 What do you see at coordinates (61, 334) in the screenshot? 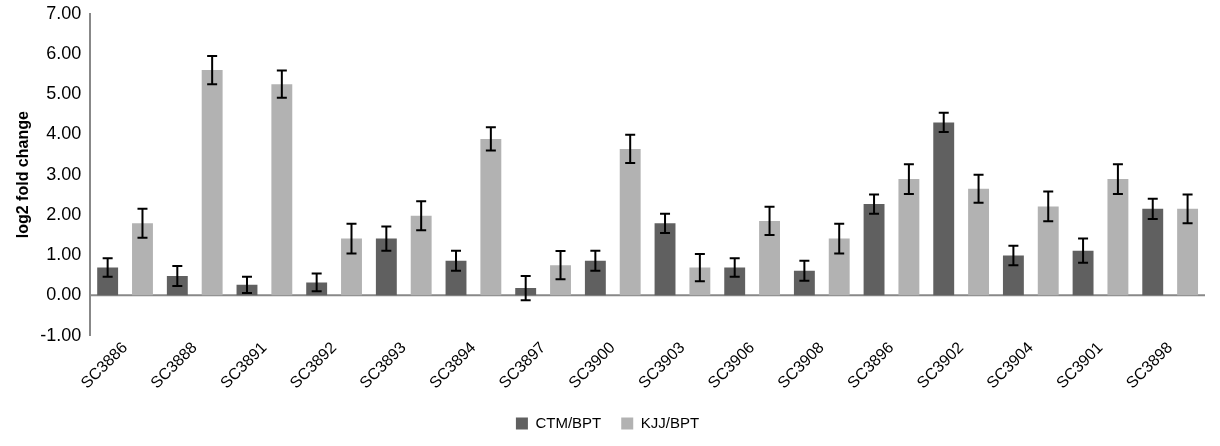
I see `y-tick-label: -1.00` at bounding box center [61, 334].